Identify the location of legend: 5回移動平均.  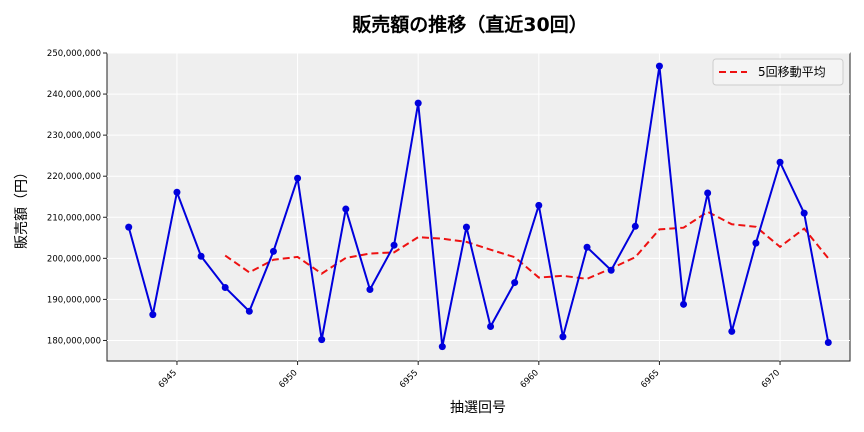
(778, 72).